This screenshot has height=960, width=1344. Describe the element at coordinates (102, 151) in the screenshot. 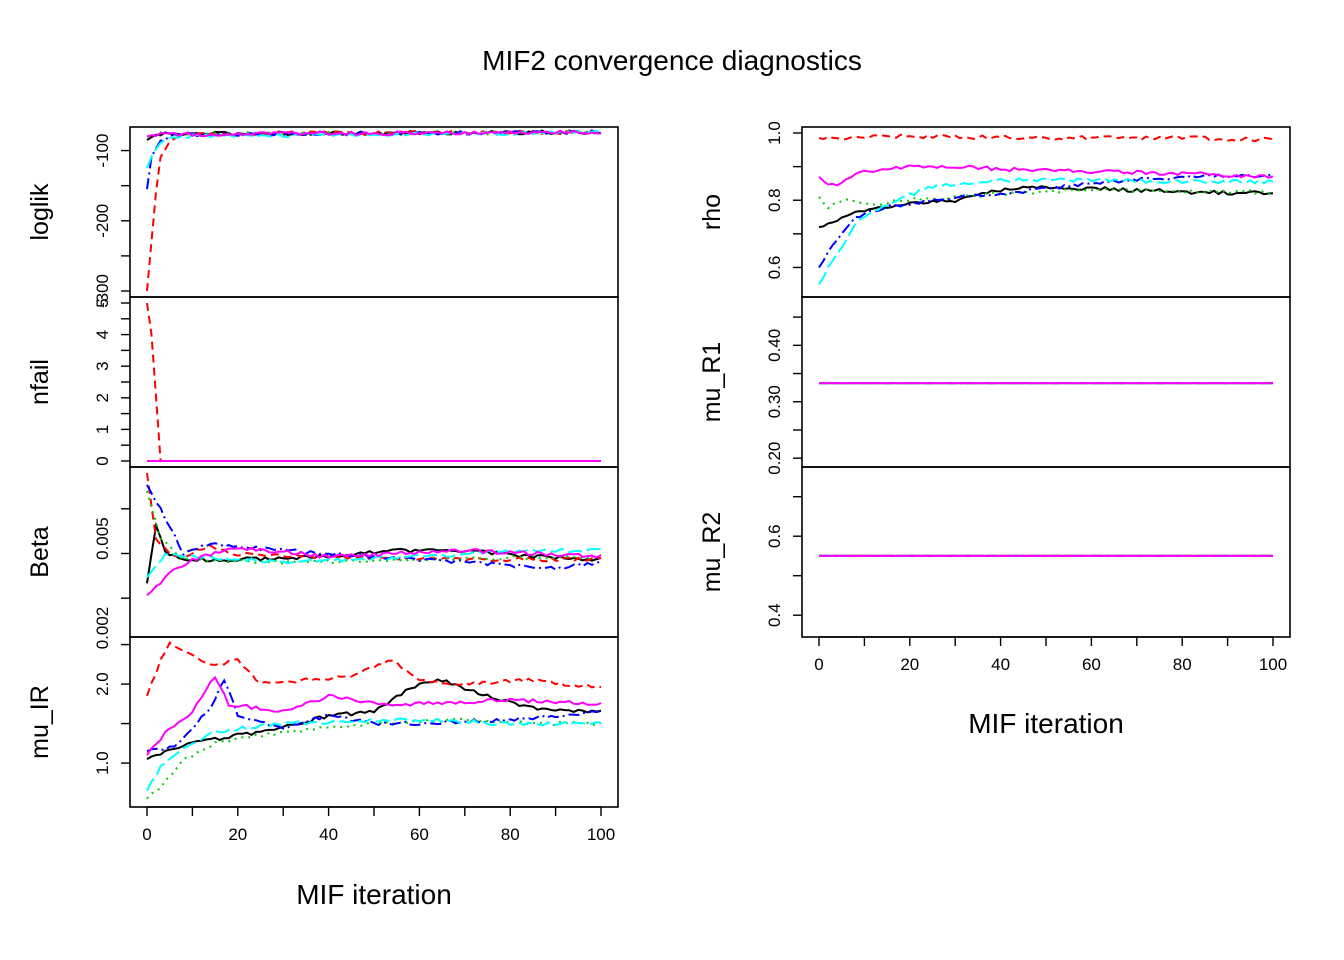

I see `y-tick-label: -100` at that location.